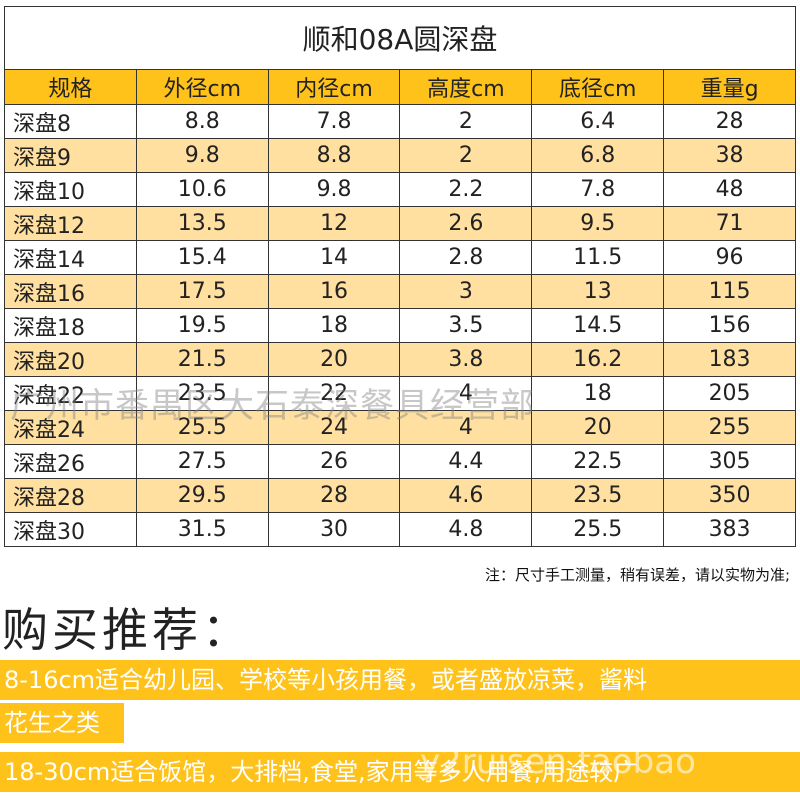 The width and height of the screenshot is (800, 800). What do you see at coordinates (70, 155) in the screenshot?
I see `spec-cell: 深盘9` at bounding box center [70, 155].